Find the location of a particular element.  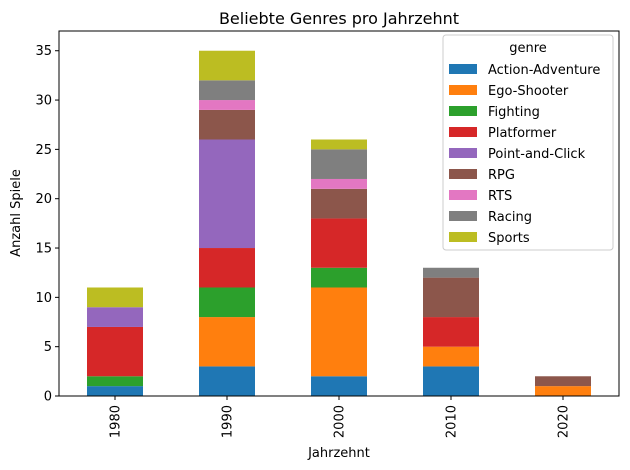

x-tick-label: 1980 is located at coordinates (116, 421).